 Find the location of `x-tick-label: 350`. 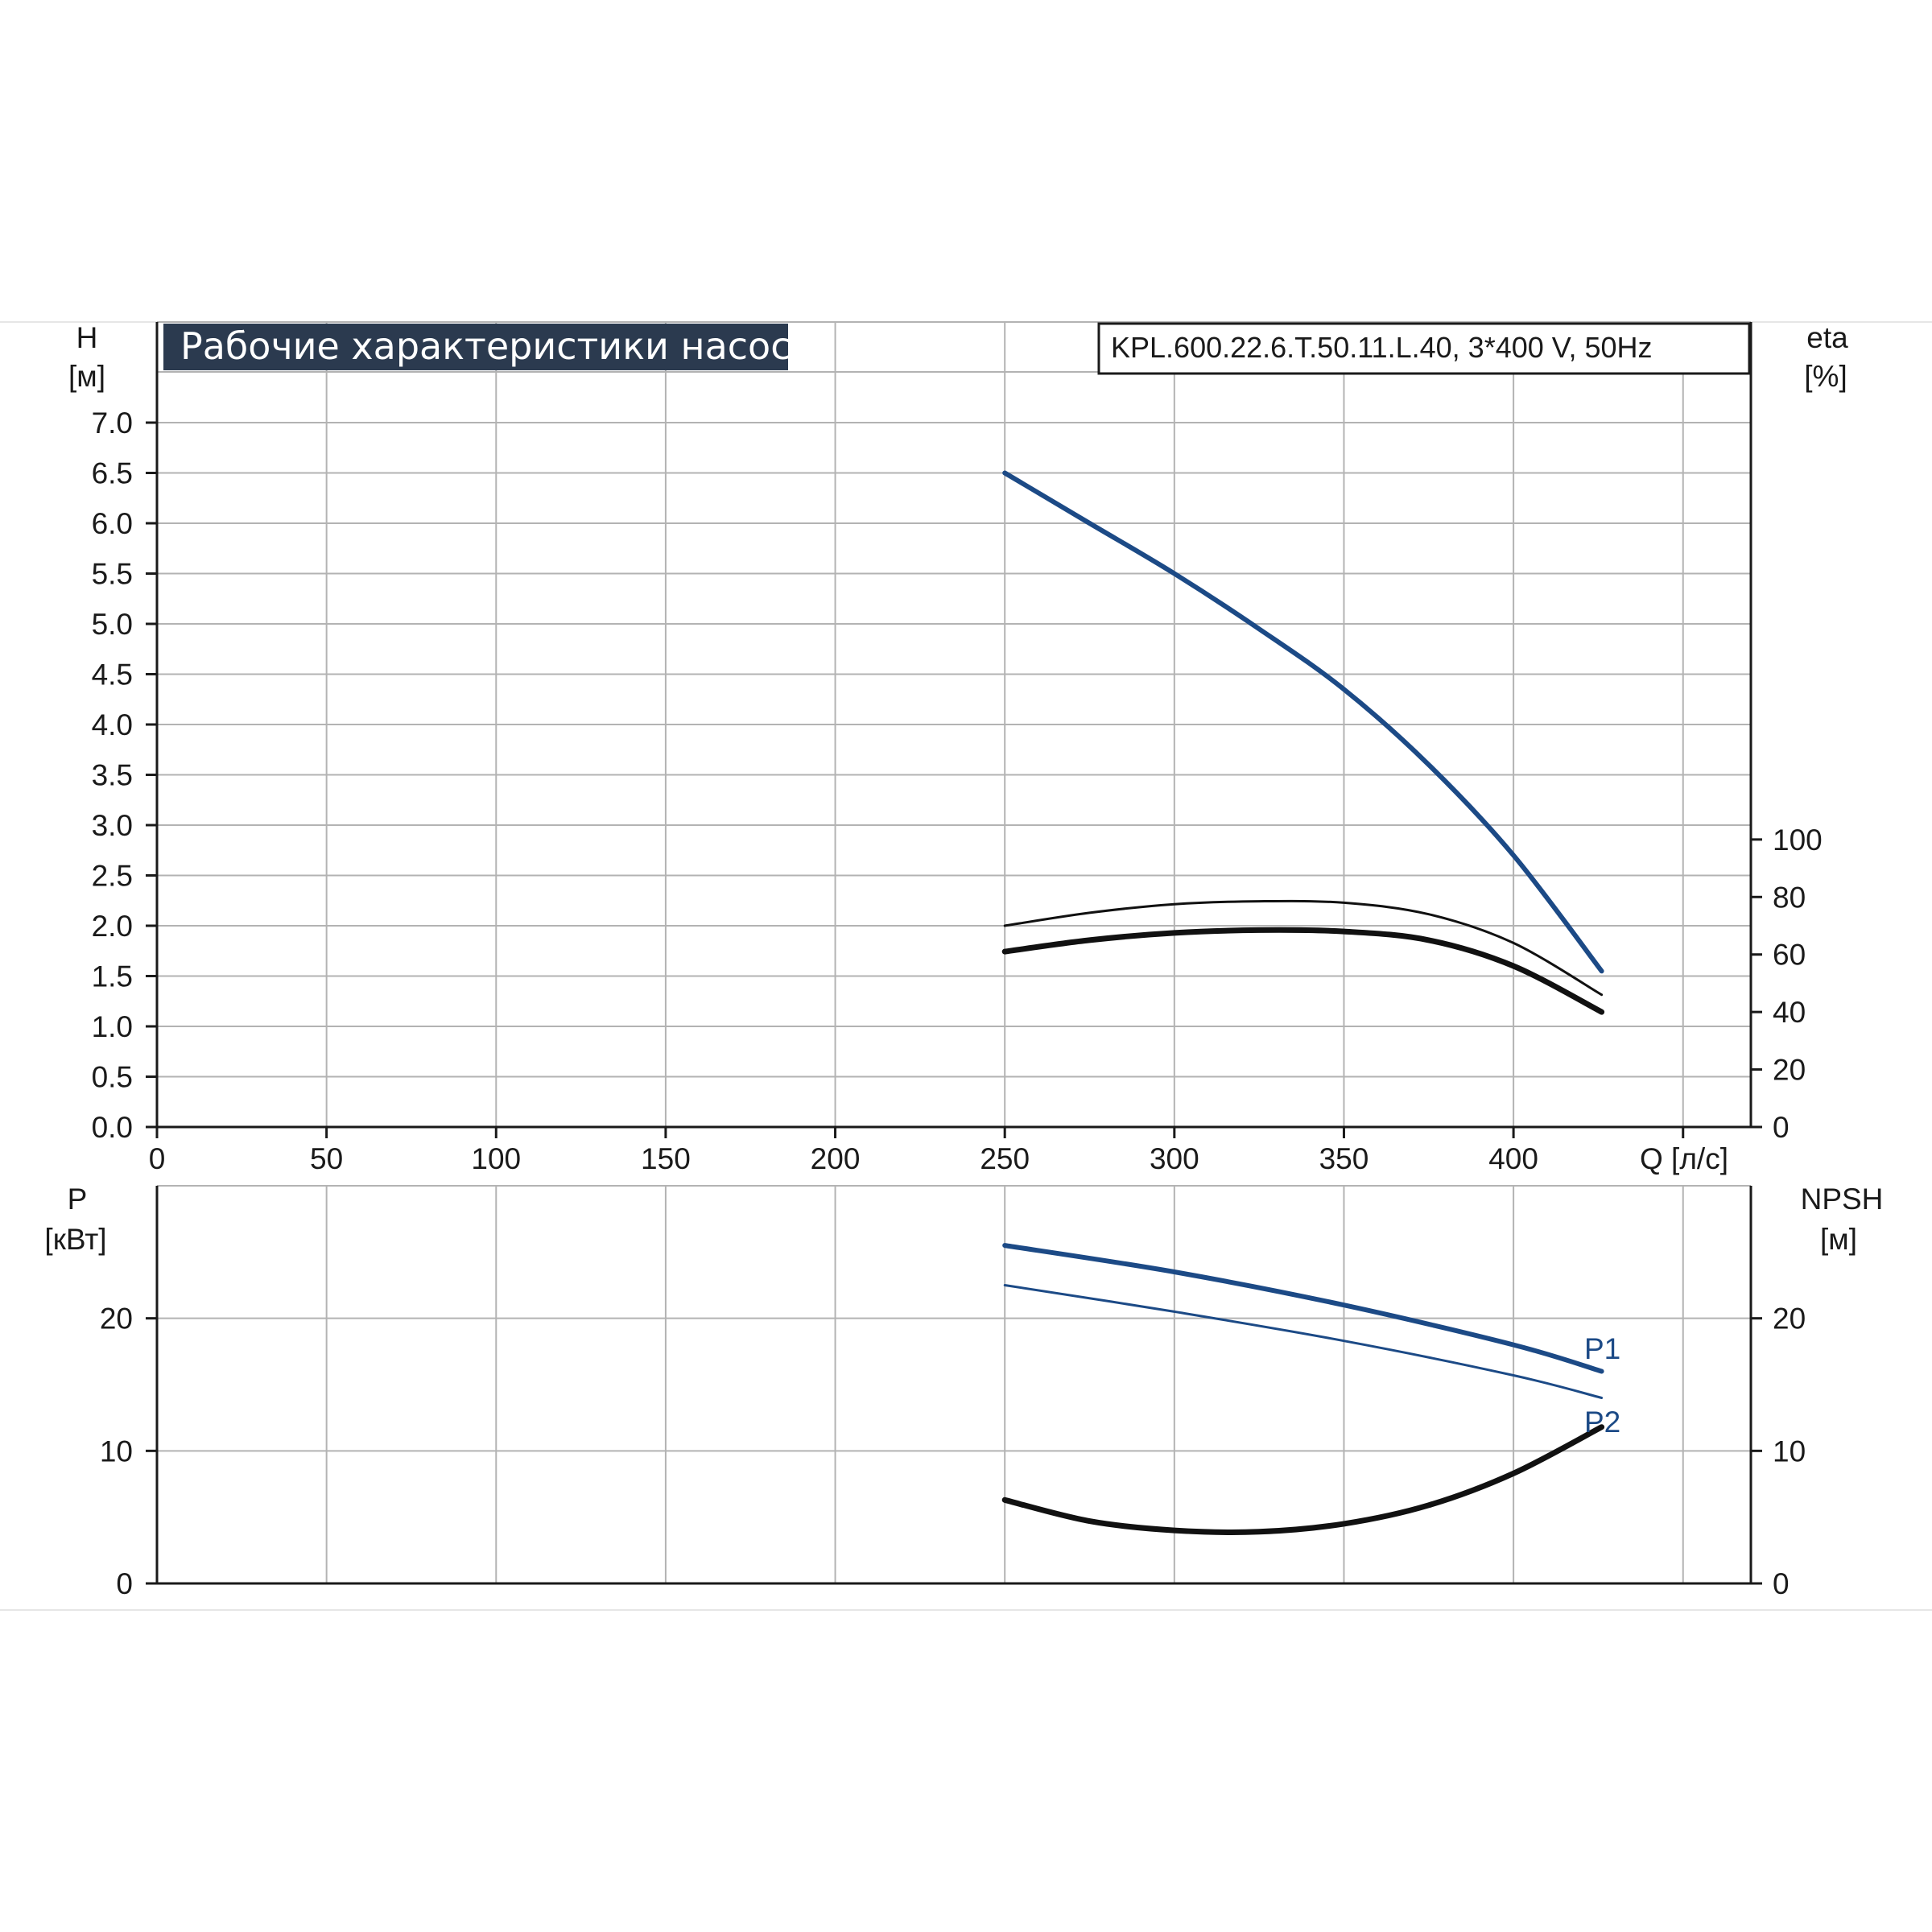

x-tick-label: 350 is located at coordinates (1344, 1158).